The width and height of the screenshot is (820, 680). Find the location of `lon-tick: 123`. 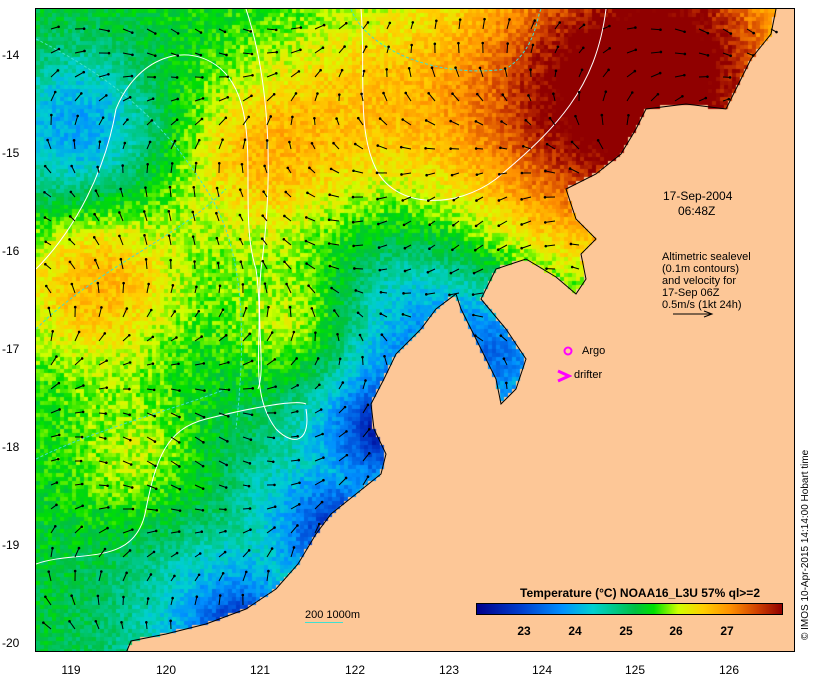

lon-tick: 123 is located at coordinates (449, 670).